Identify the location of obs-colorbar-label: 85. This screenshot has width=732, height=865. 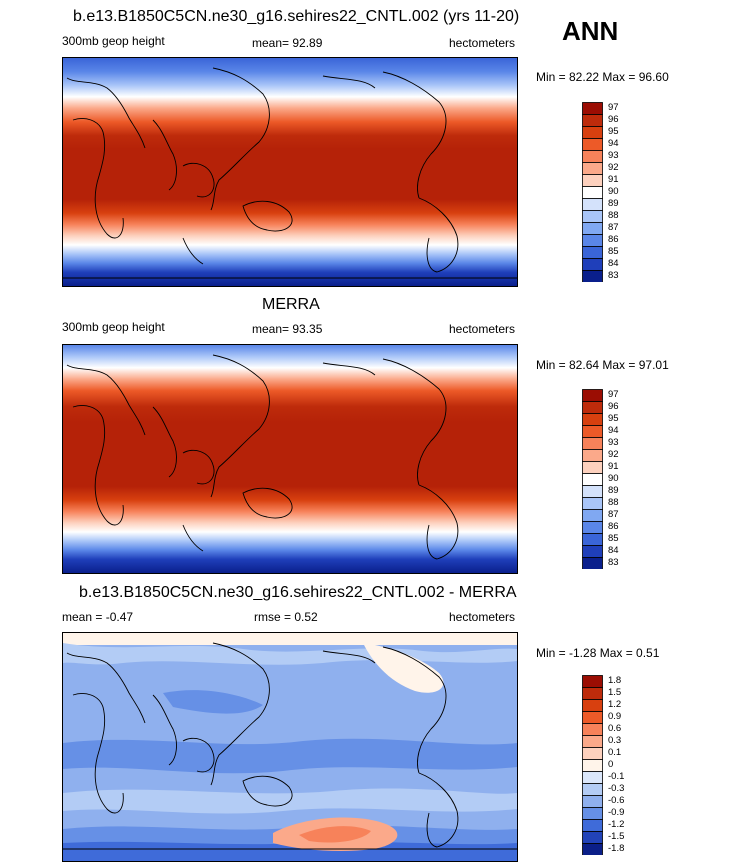
(613, 538).